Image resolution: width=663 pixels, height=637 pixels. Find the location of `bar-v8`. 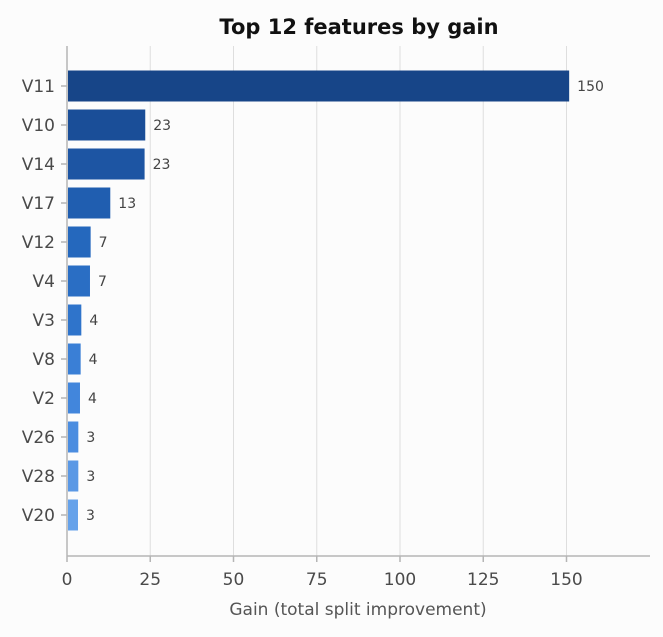

bar-v8 is located at coordinates (74, 359).